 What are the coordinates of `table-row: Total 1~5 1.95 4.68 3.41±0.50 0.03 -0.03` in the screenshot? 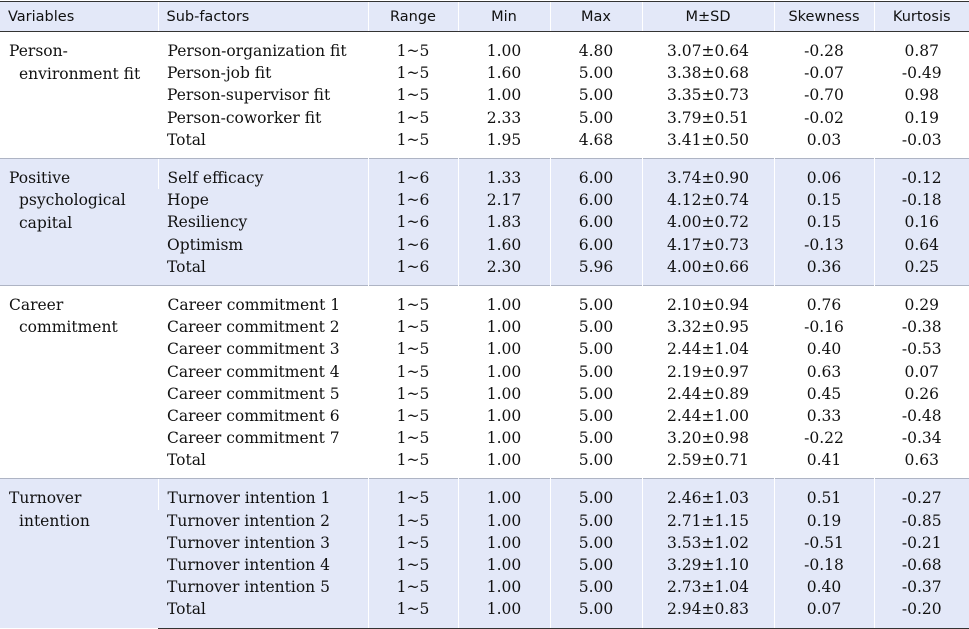 It's located at (484, 143).